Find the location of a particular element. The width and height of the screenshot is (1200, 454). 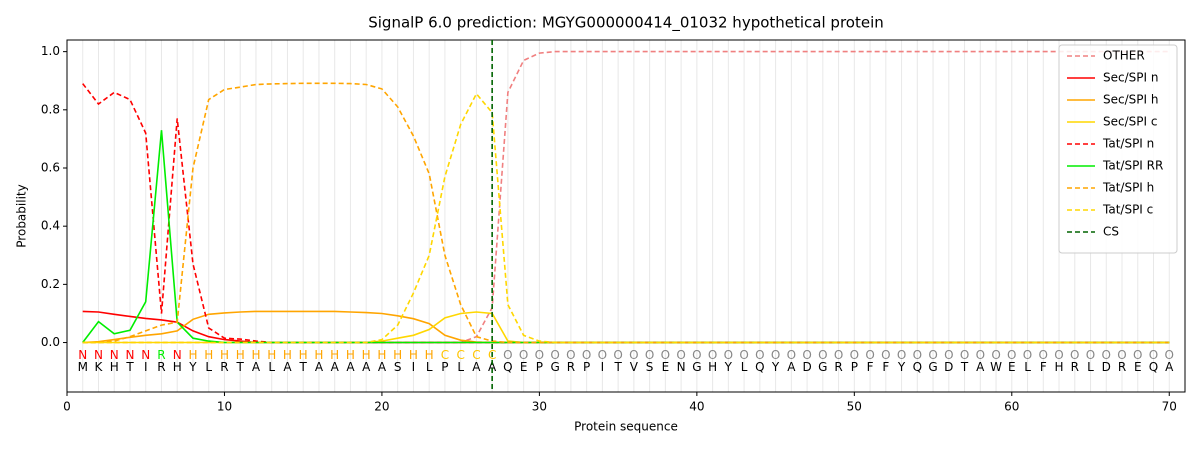

legend-label: Tat/SPI RR is located at coordinates (1132, 166).